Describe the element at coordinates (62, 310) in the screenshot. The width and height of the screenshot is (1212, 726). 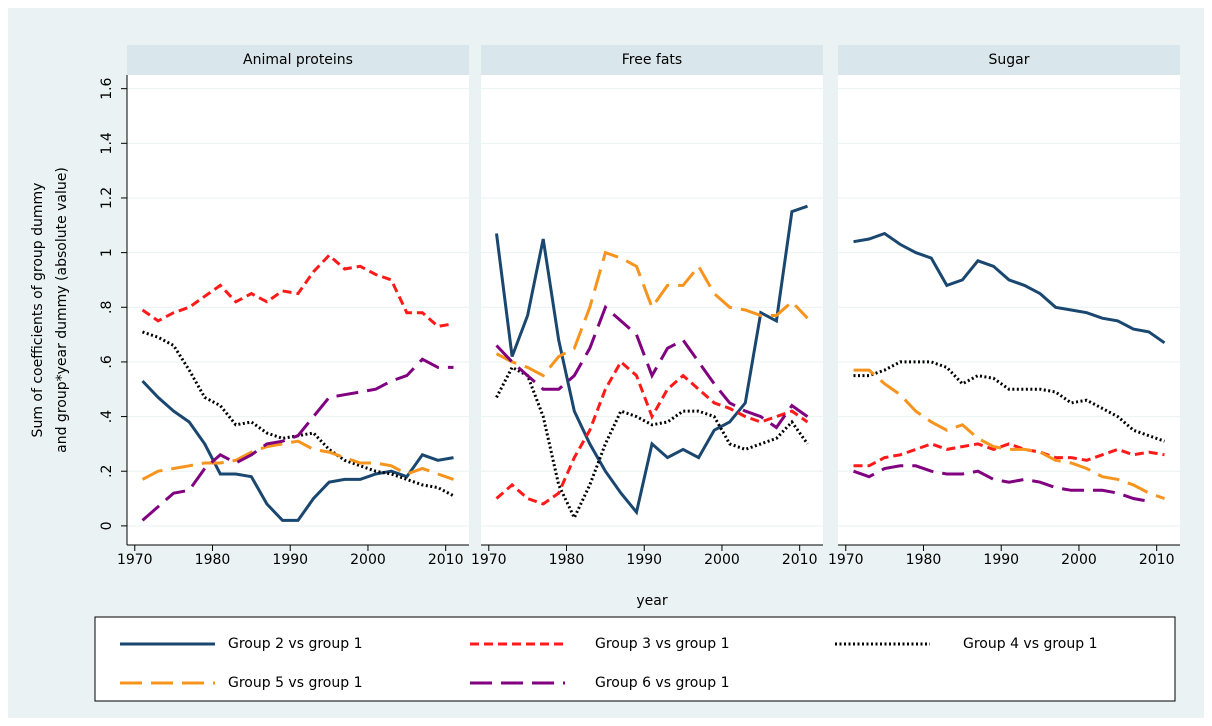
I see `y-axis-title: and group*year dummy (absolute value)` at that location.